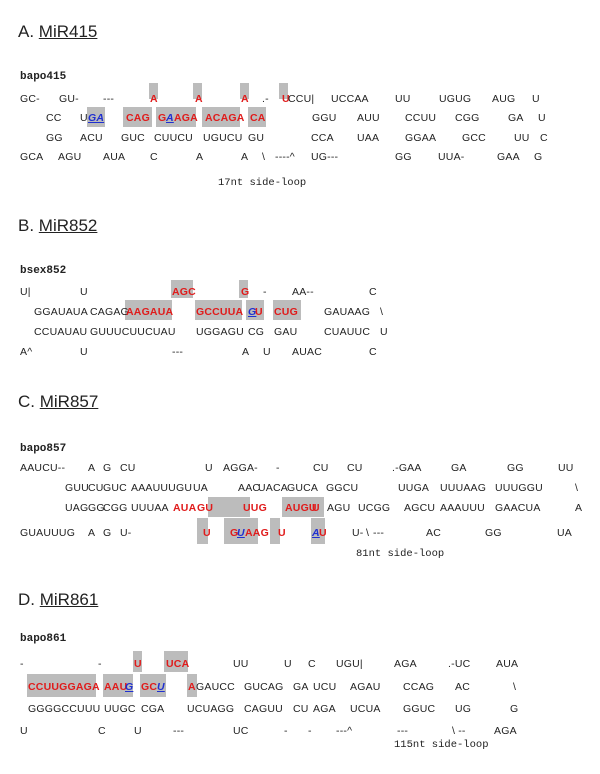  I want to click on nucleotide-segment: AUU, so click(368, 118).